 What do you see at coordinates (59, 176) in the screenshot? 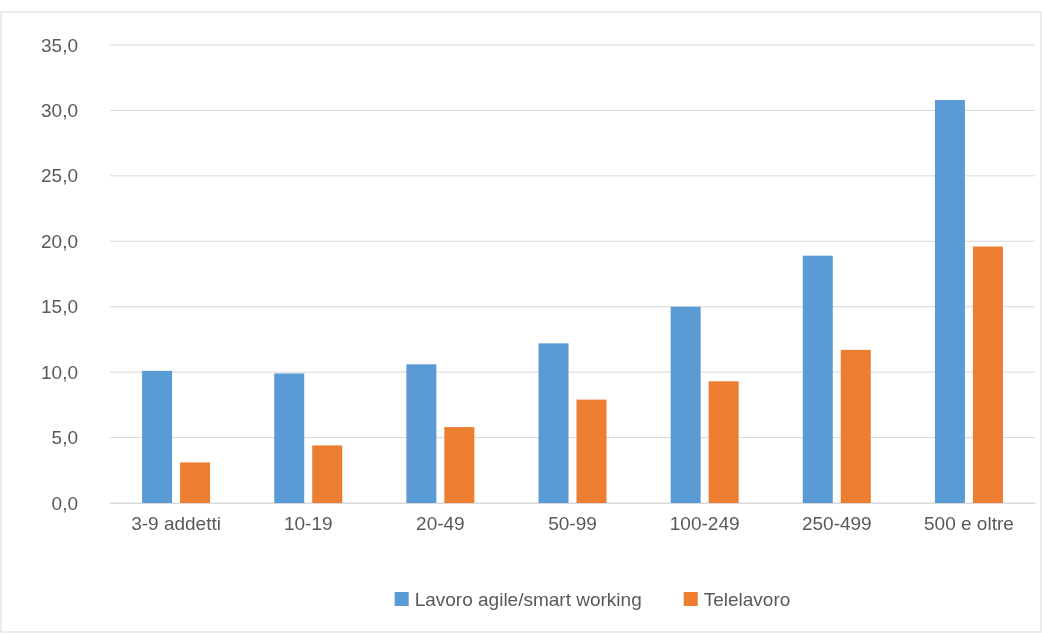
I see `y-tick-label: 25,0` at bounding box center [59, 176].